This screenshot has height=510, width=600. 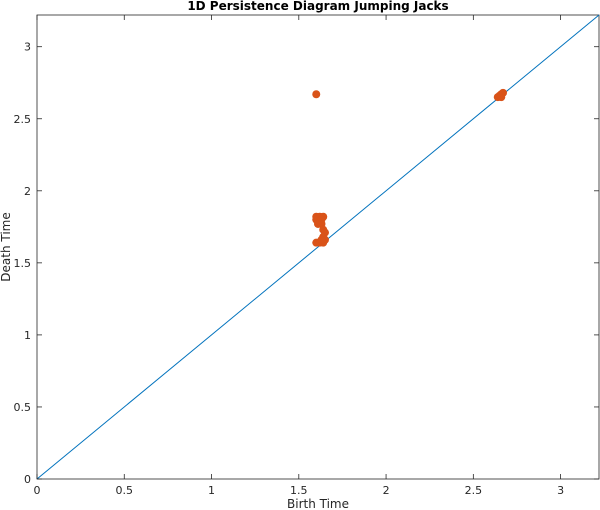 I want to click on x-tick-label: 0, so click(x=37, y=490).